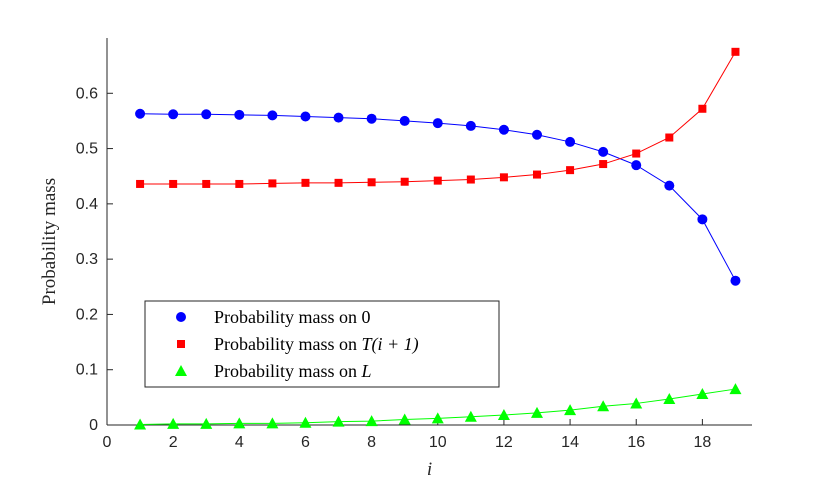  I want to click on y-tick-label: 0.3, so click(87, 259).